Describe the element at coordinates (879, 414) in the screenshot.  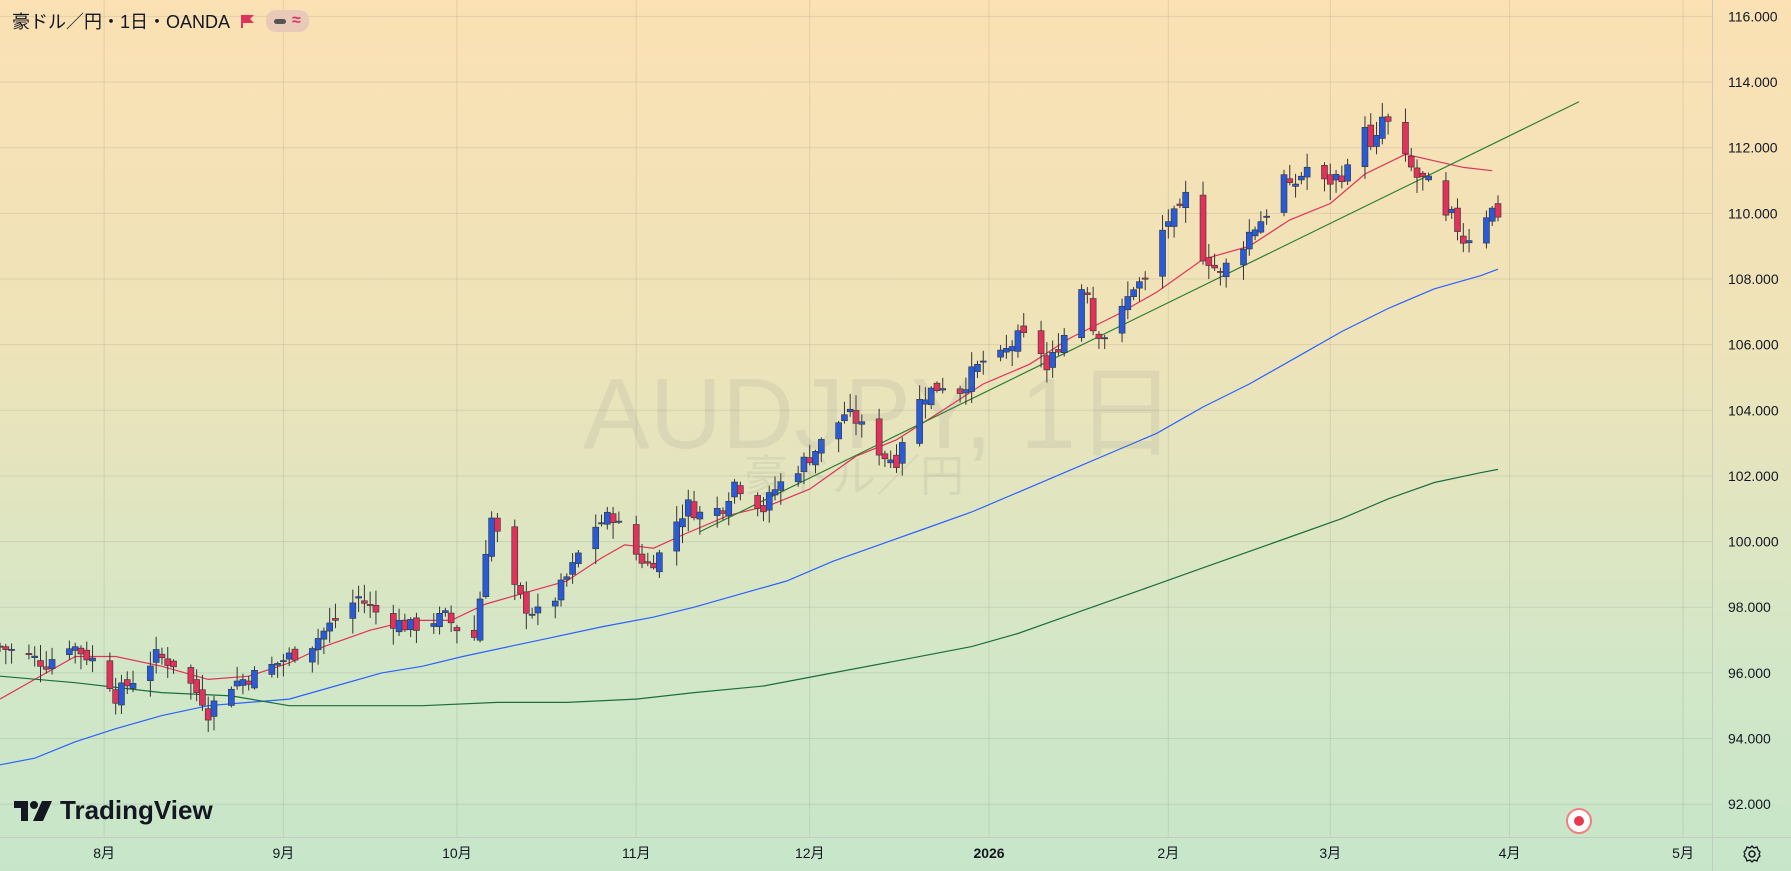
I see `symbol-watermark: AUDJPY, 1日` at that location.